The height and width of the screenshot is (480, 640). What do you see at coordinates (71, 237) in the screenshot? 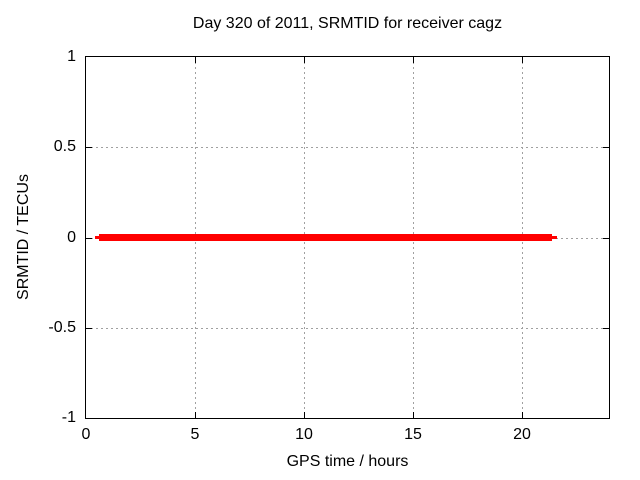
I see `y-tick-label: 0` at bounding box center [71, 237].